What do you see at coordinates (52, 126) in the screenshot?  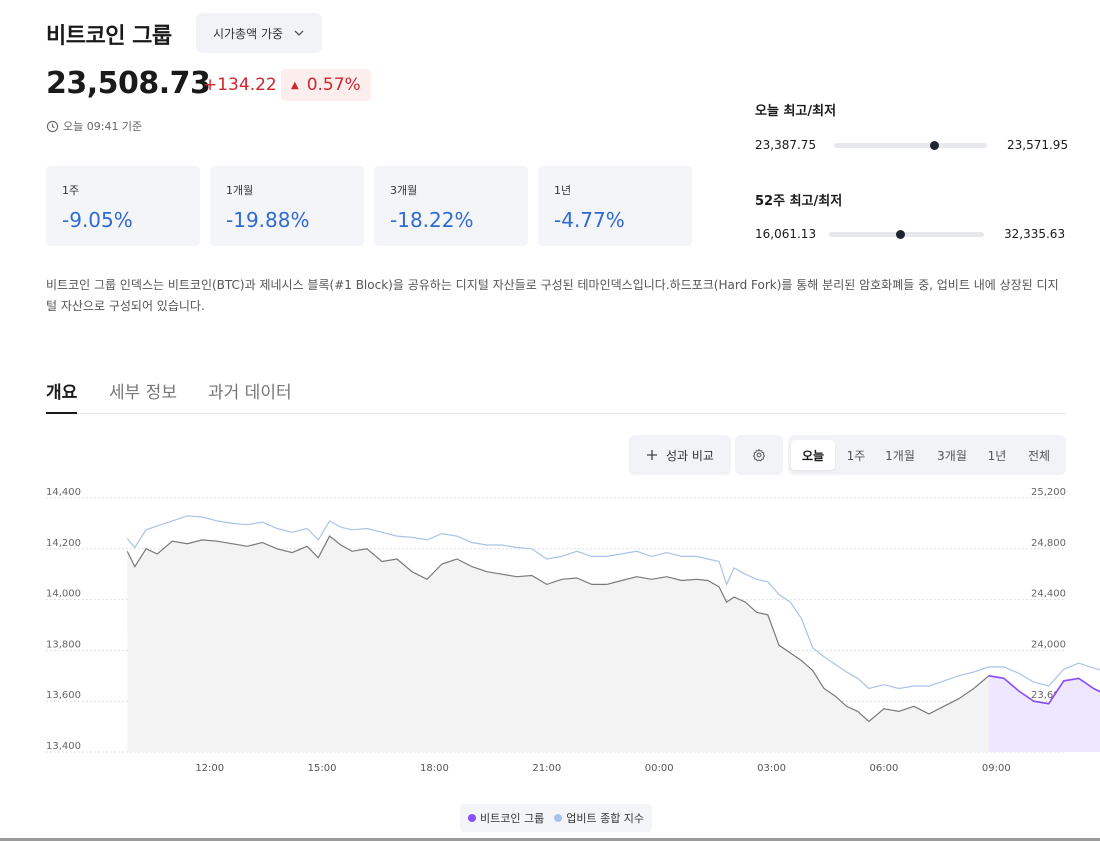 I see `clock-icon` at bounding box center [52, 126].